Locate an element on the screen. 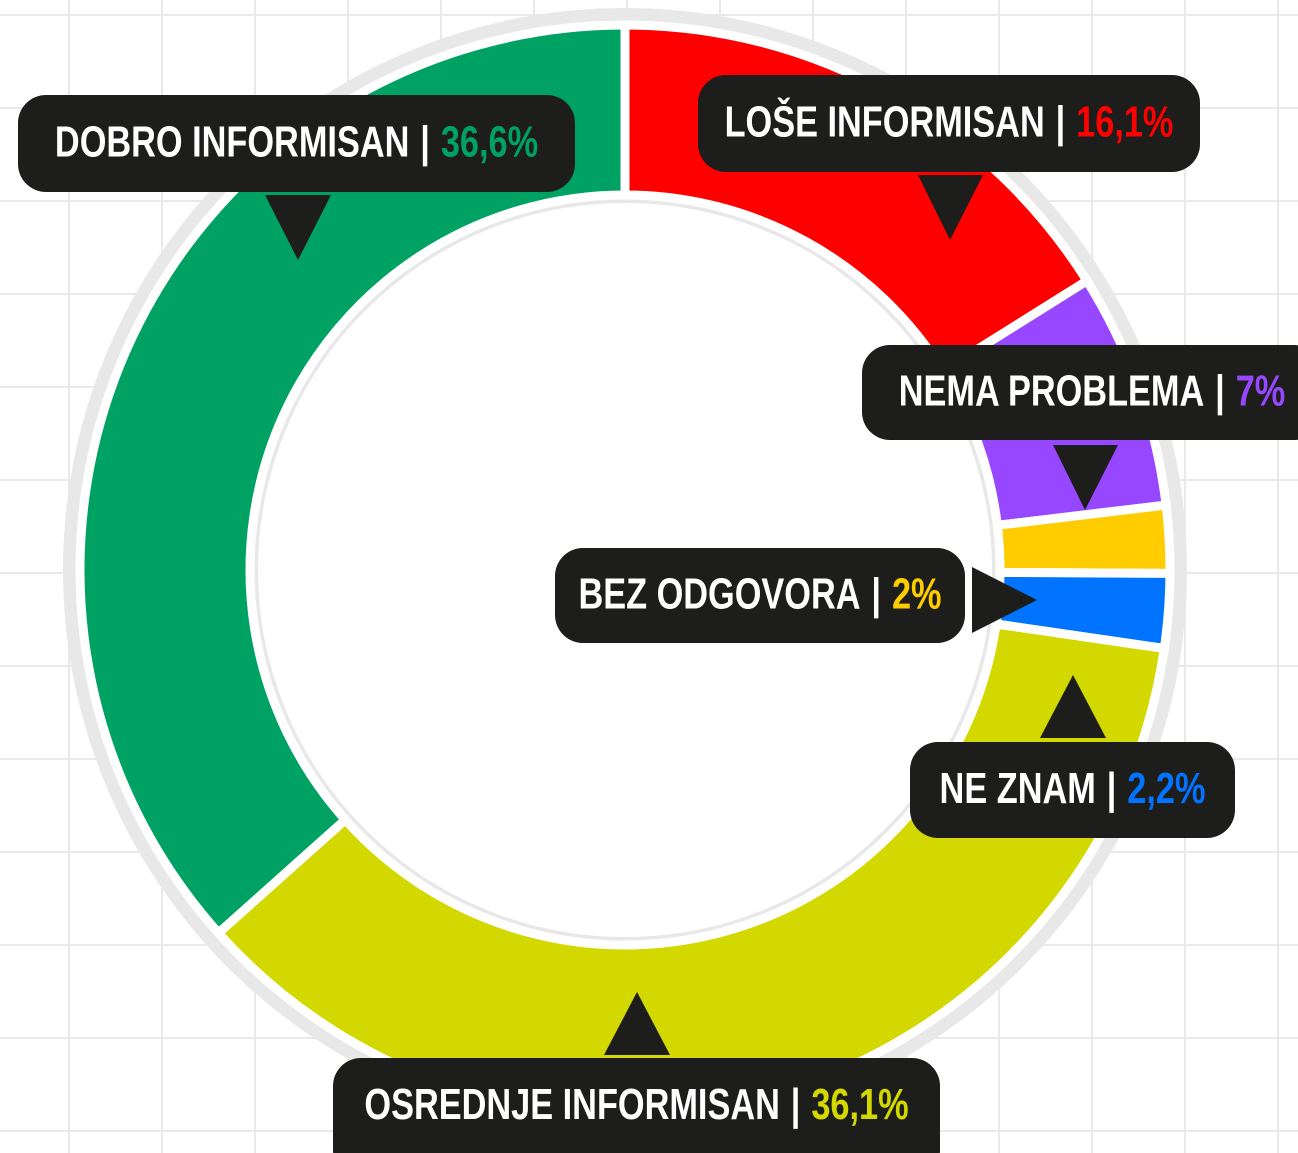  label-text: OSREDNJE INFORMISAN | 36,1% is located at coordinates (636, 1105).